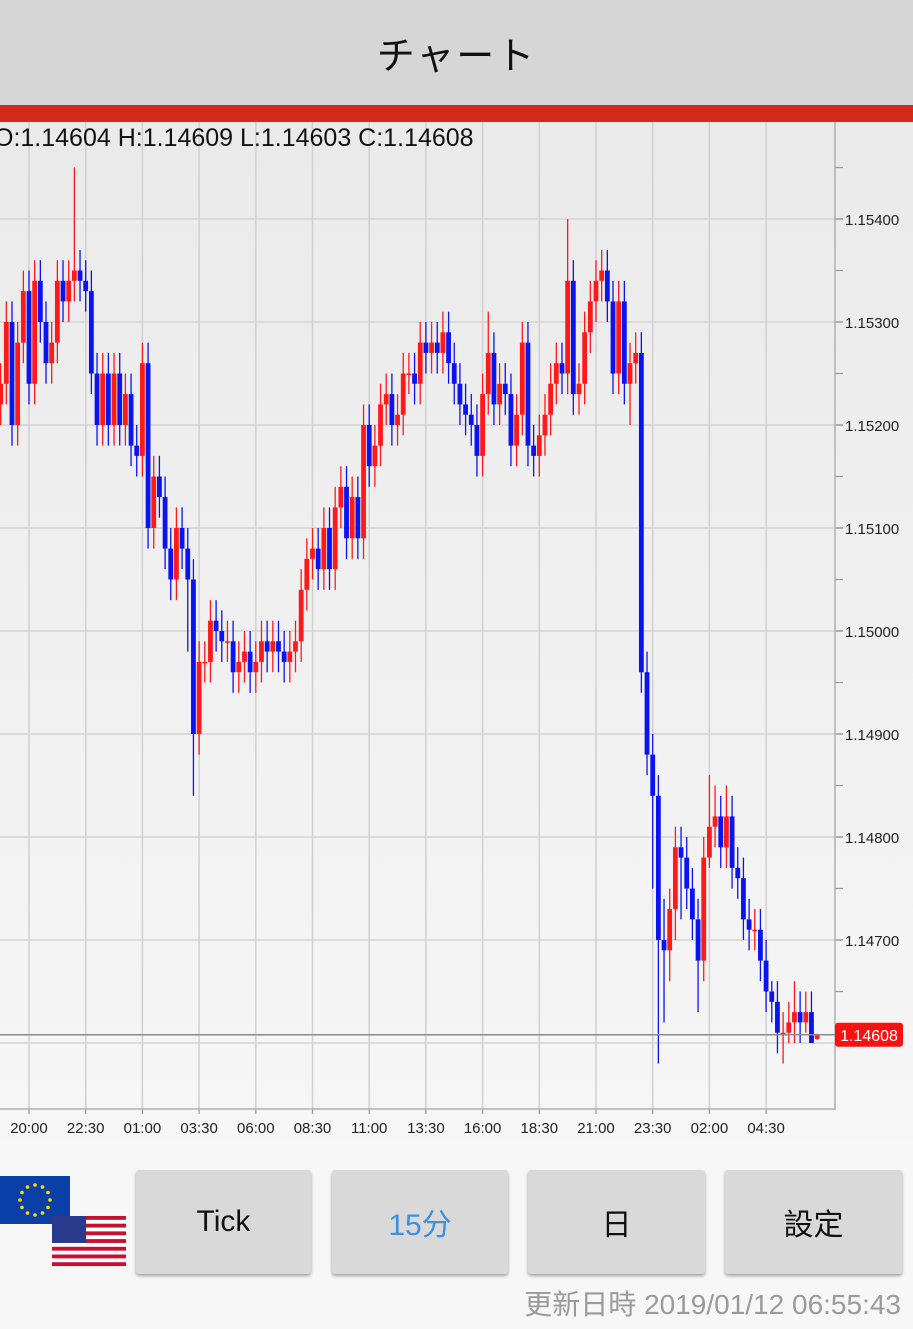 This screenshot has height=1329, width=913. I want to click on x-tick-label: 13:30, so click(426, 1128).